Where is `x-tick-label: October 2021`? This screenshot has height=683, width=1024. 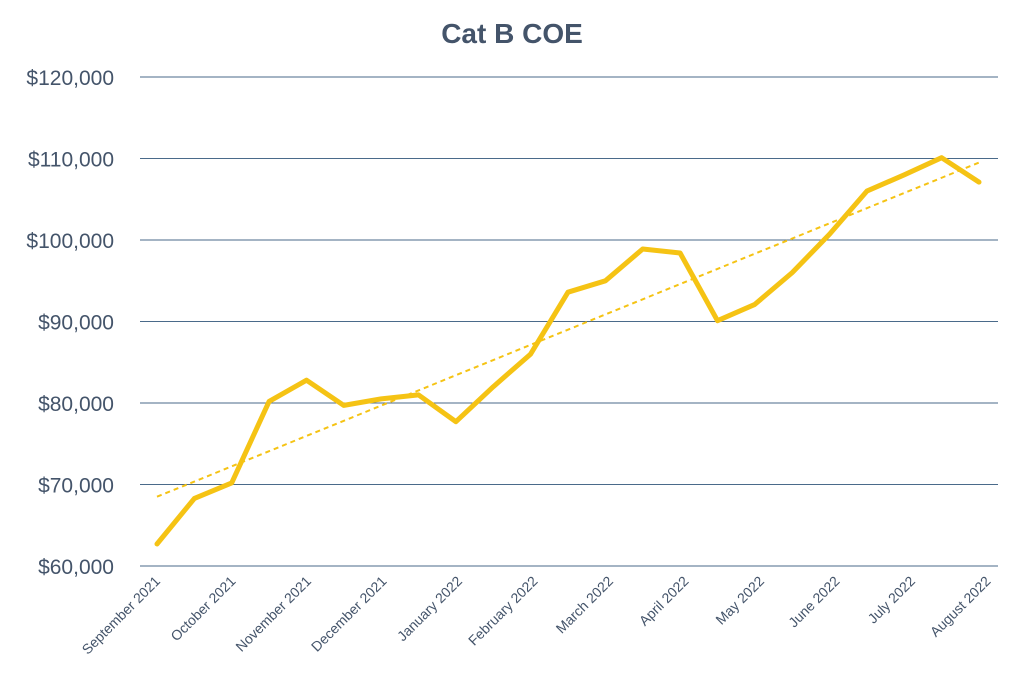
x-tick-label: October 2021 is located at coordinates (202, 608).